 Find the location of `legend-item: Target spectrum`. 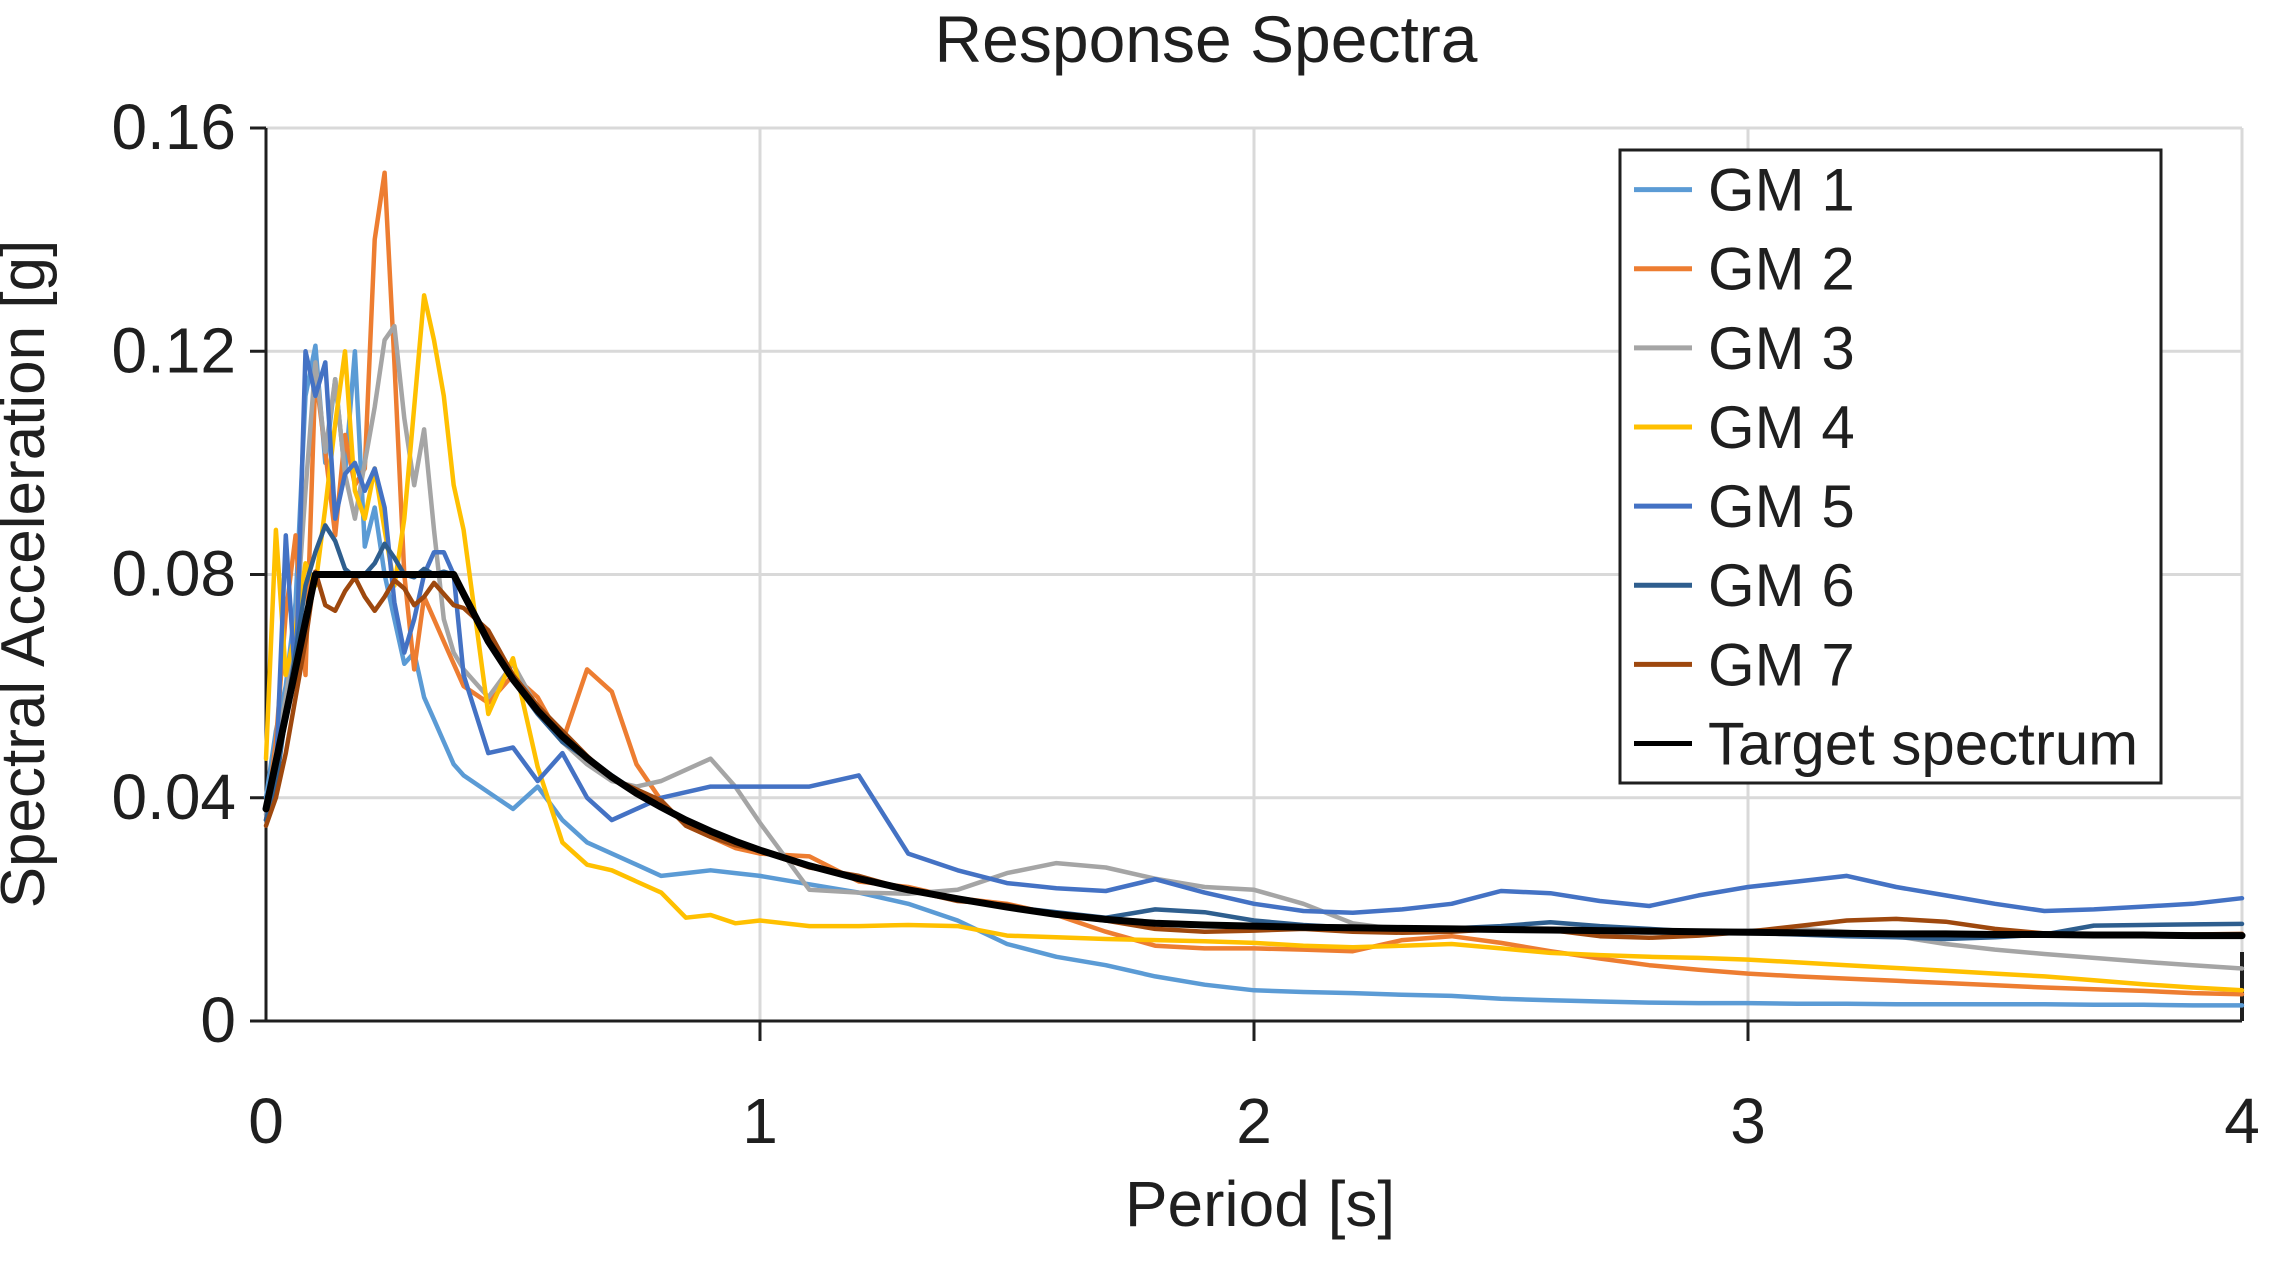

legend-item: Target spectrum is located at coordinates (1886, 743).